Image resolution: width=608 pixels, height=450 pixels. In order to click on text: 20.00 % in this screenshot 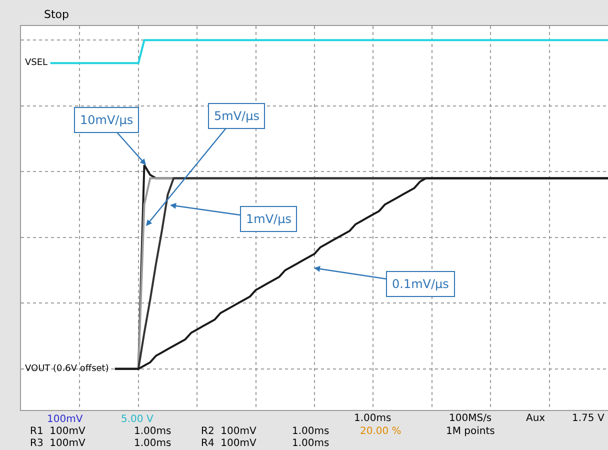, I will do `click(381, 431)`.